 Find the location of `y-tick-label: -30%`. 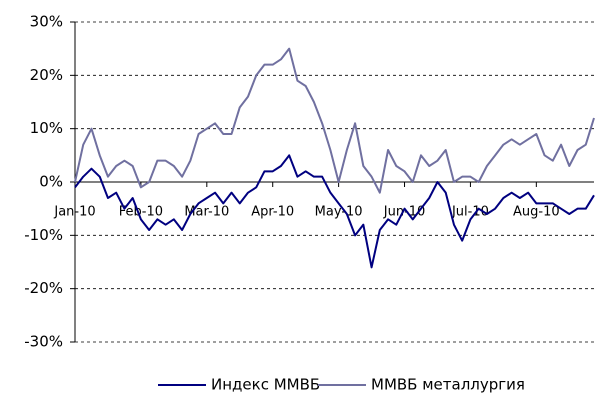

y-tick-label: -30% is located at coordinates (43, 342).